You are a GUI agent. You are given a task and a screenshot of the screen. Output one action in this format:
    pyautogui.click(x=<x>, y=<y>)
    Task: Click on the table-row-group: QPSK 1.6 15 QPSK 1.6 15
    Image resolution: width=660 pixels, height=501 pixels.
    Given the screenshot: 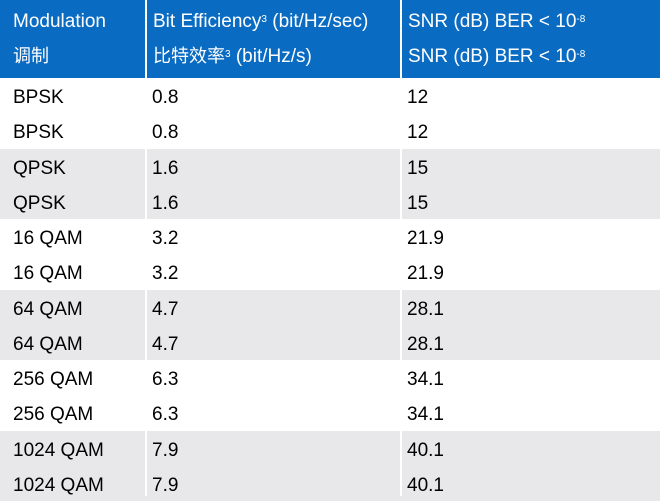 What is the action you would take?
    pyautogui.click(x=330, y=184)
    